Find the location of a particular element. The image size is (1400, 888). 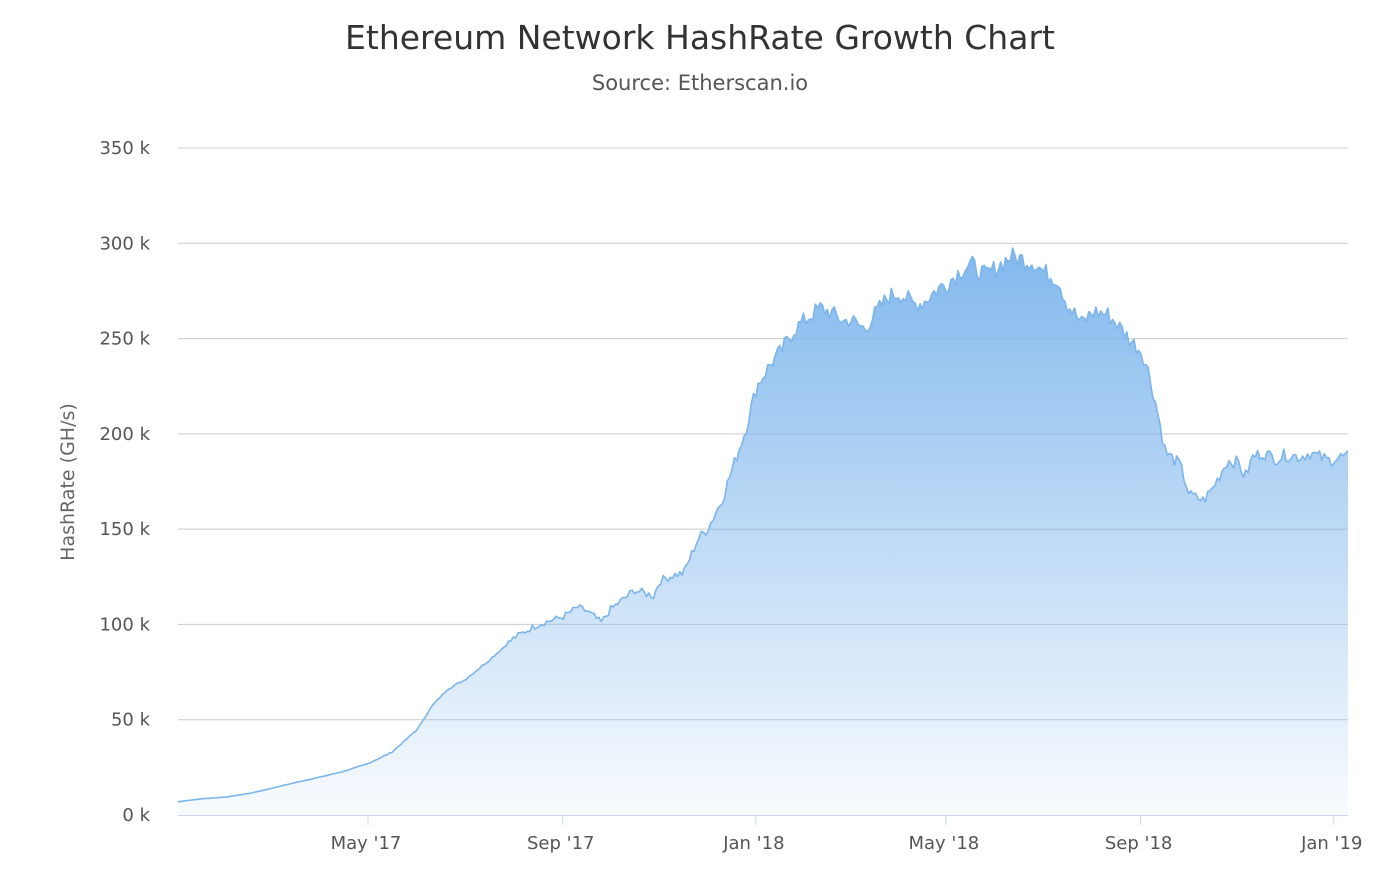

y-tick-label: 250 k is located at coordinates (124, 339).